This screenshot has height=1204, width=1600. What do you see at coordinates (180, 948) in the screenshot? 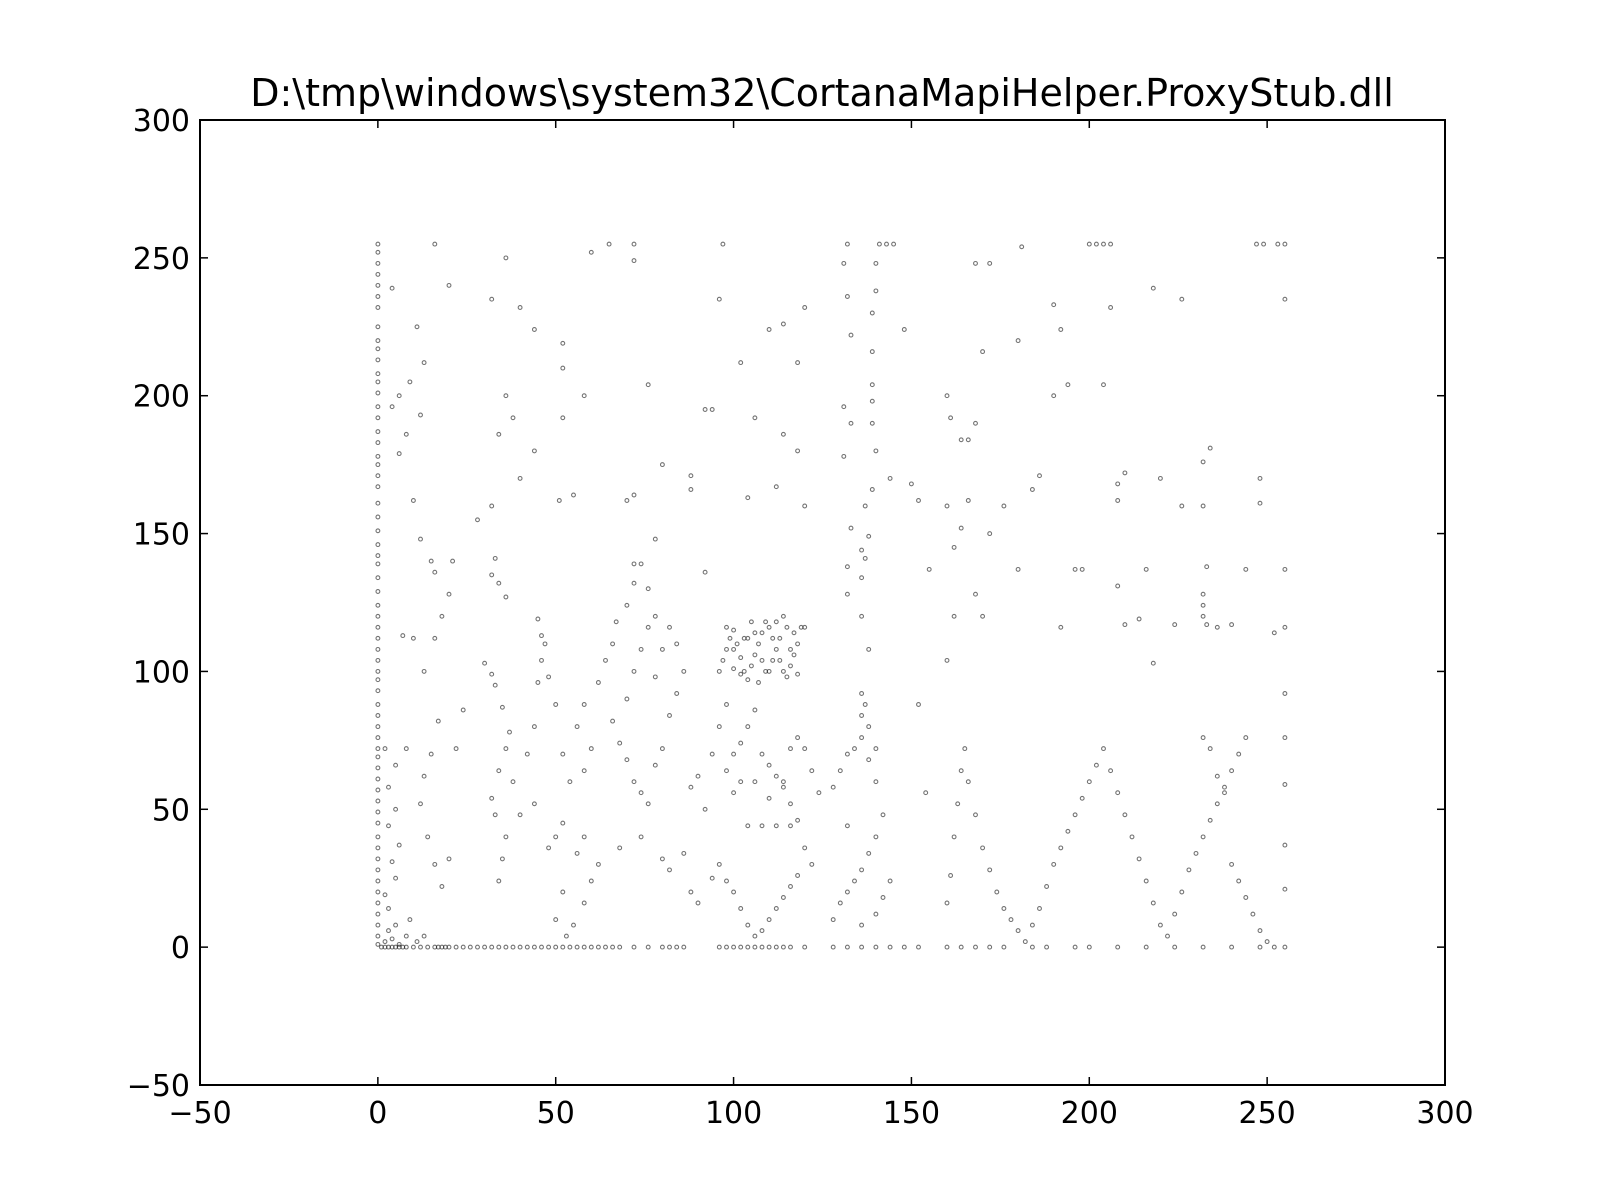
I see `y-tick-label: 0` at bounding box center [180, 948].